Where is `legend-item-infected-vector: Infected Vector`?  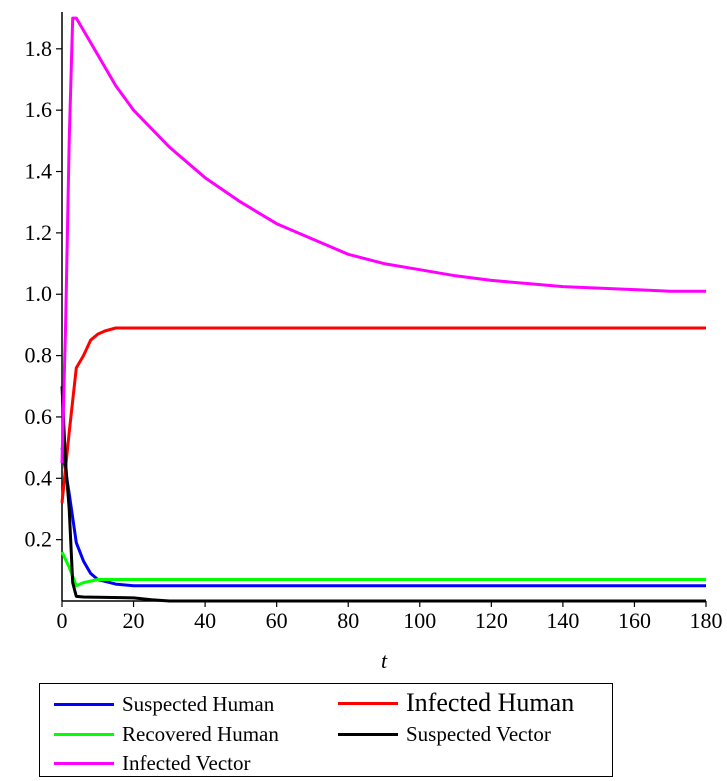 legend-item-infected-vector: Infected Vector is located at coordinates (152, 763).